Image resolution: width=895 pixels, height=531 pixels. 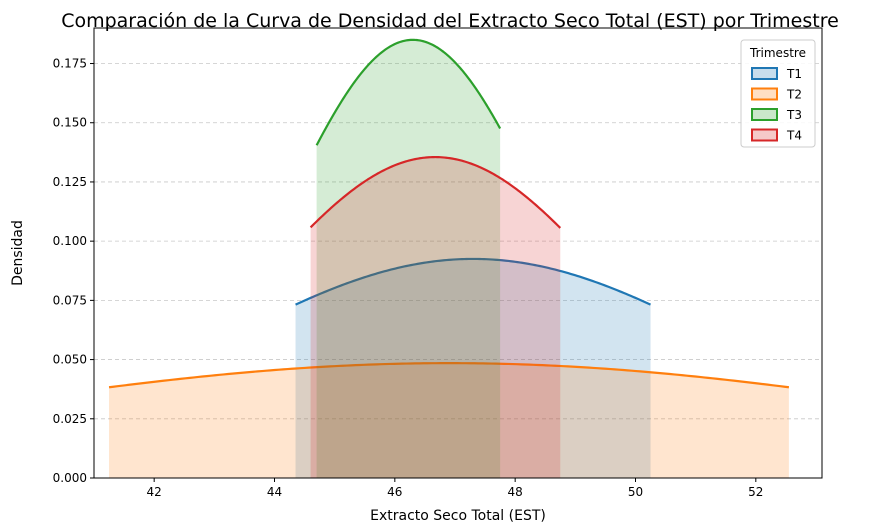 What do you see at coordinates (70, 360) in the screenshot?
I see `y-tick-label: 0.050` at bounding box center [70, 360].